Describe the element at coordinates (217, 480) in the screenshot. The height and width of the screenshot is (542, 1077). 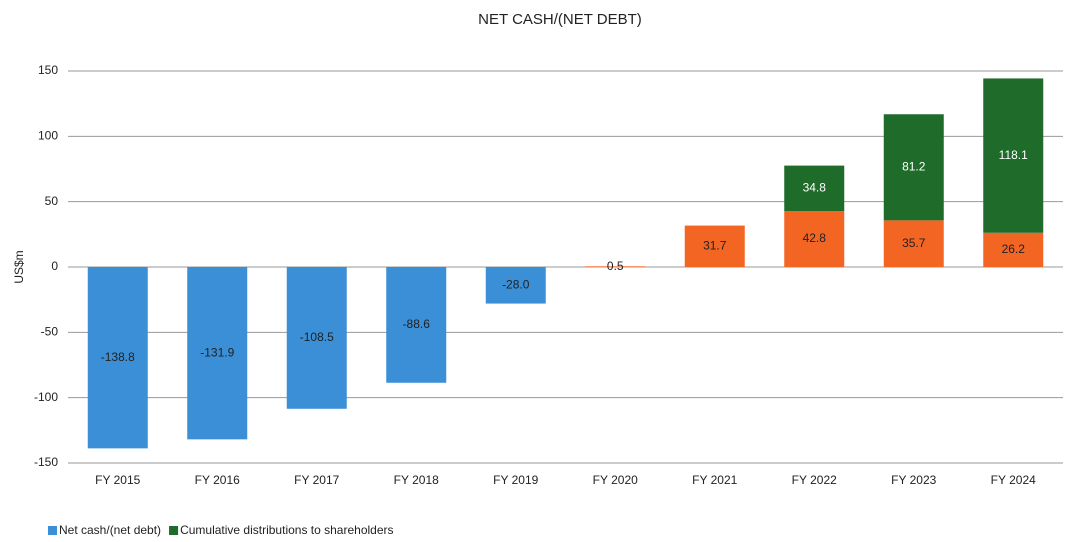
I see `x-tick-label: FY 2016` at that location.